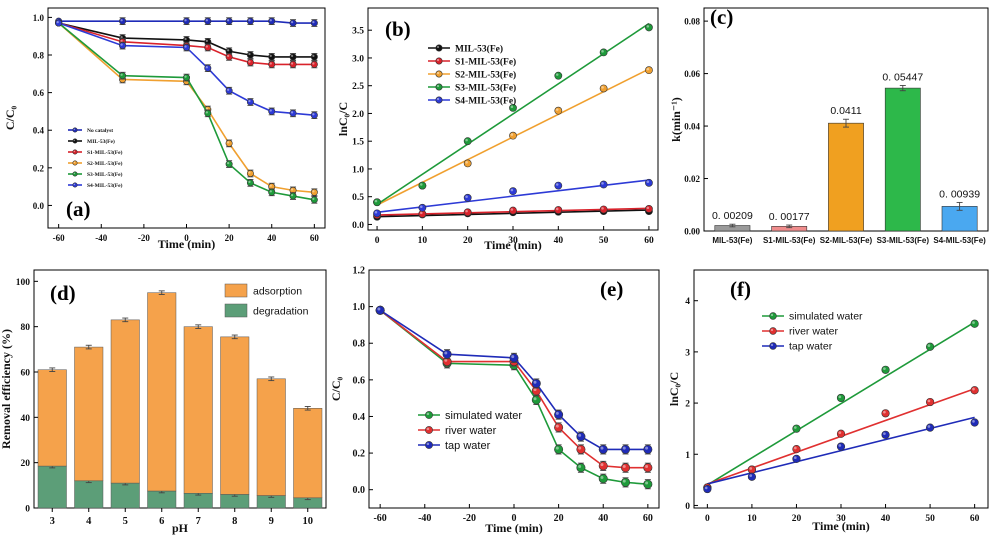 The image size is (995, 543). What do you see at coordinates (105, 185) in the screenshot?
I see `panel-a-legend-label: S4-MIL-53(Fe)` at bounding box center [105, 185].